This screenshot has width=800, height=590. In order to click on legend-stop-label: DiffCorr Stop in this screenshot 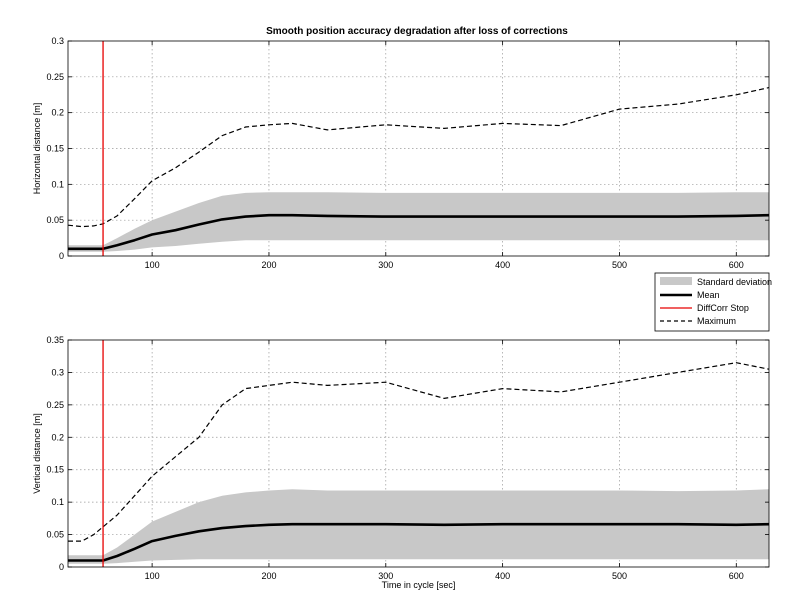, I will do `click(723, 308)`.